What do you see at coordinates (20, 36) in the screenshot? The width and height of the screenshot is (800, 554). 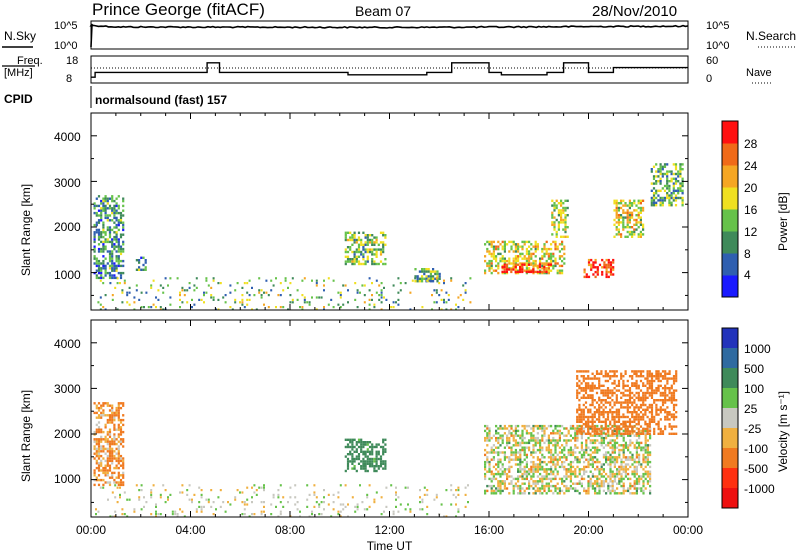 I see `nsky-label: N.Sky` at bounding box center [20, 36].